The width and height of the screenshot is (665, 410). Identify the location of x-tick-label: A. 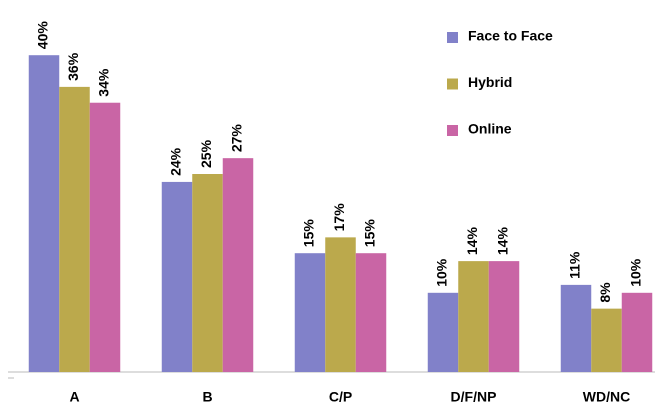
(74, 397).